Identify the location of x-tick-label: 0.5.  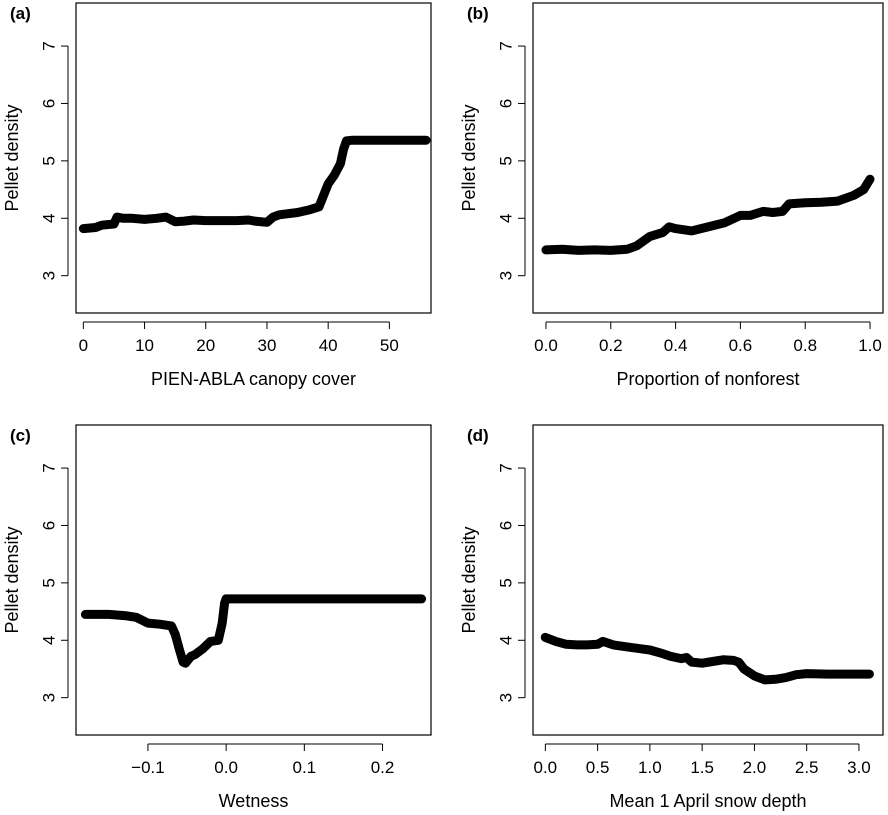
(598, 767).